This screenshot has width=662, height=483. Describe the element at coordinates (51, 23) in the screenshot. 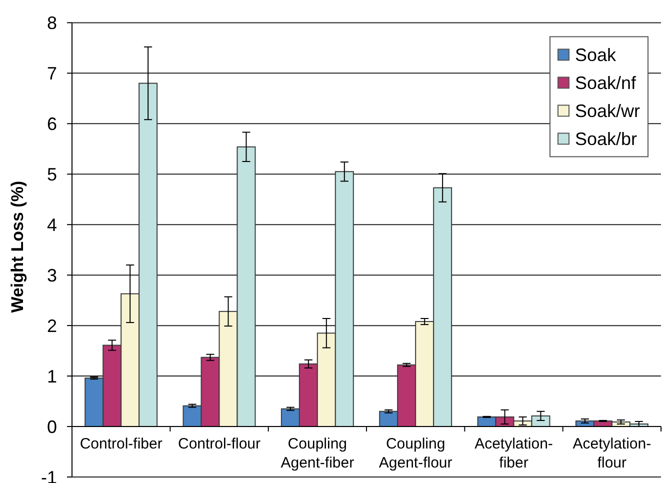

I see `y-tick-label: 8` at that location.